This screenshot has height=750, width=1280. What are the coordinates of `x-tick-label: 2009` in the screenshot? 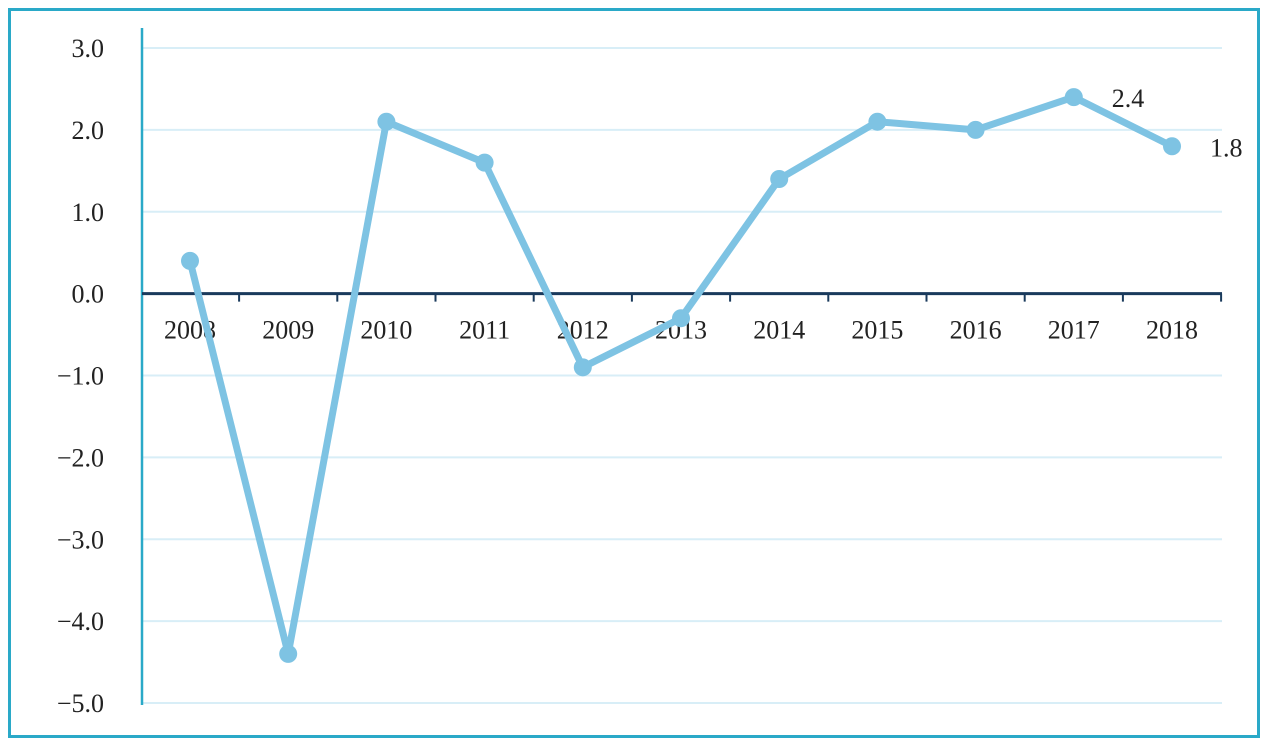 It's located at (288, 330).